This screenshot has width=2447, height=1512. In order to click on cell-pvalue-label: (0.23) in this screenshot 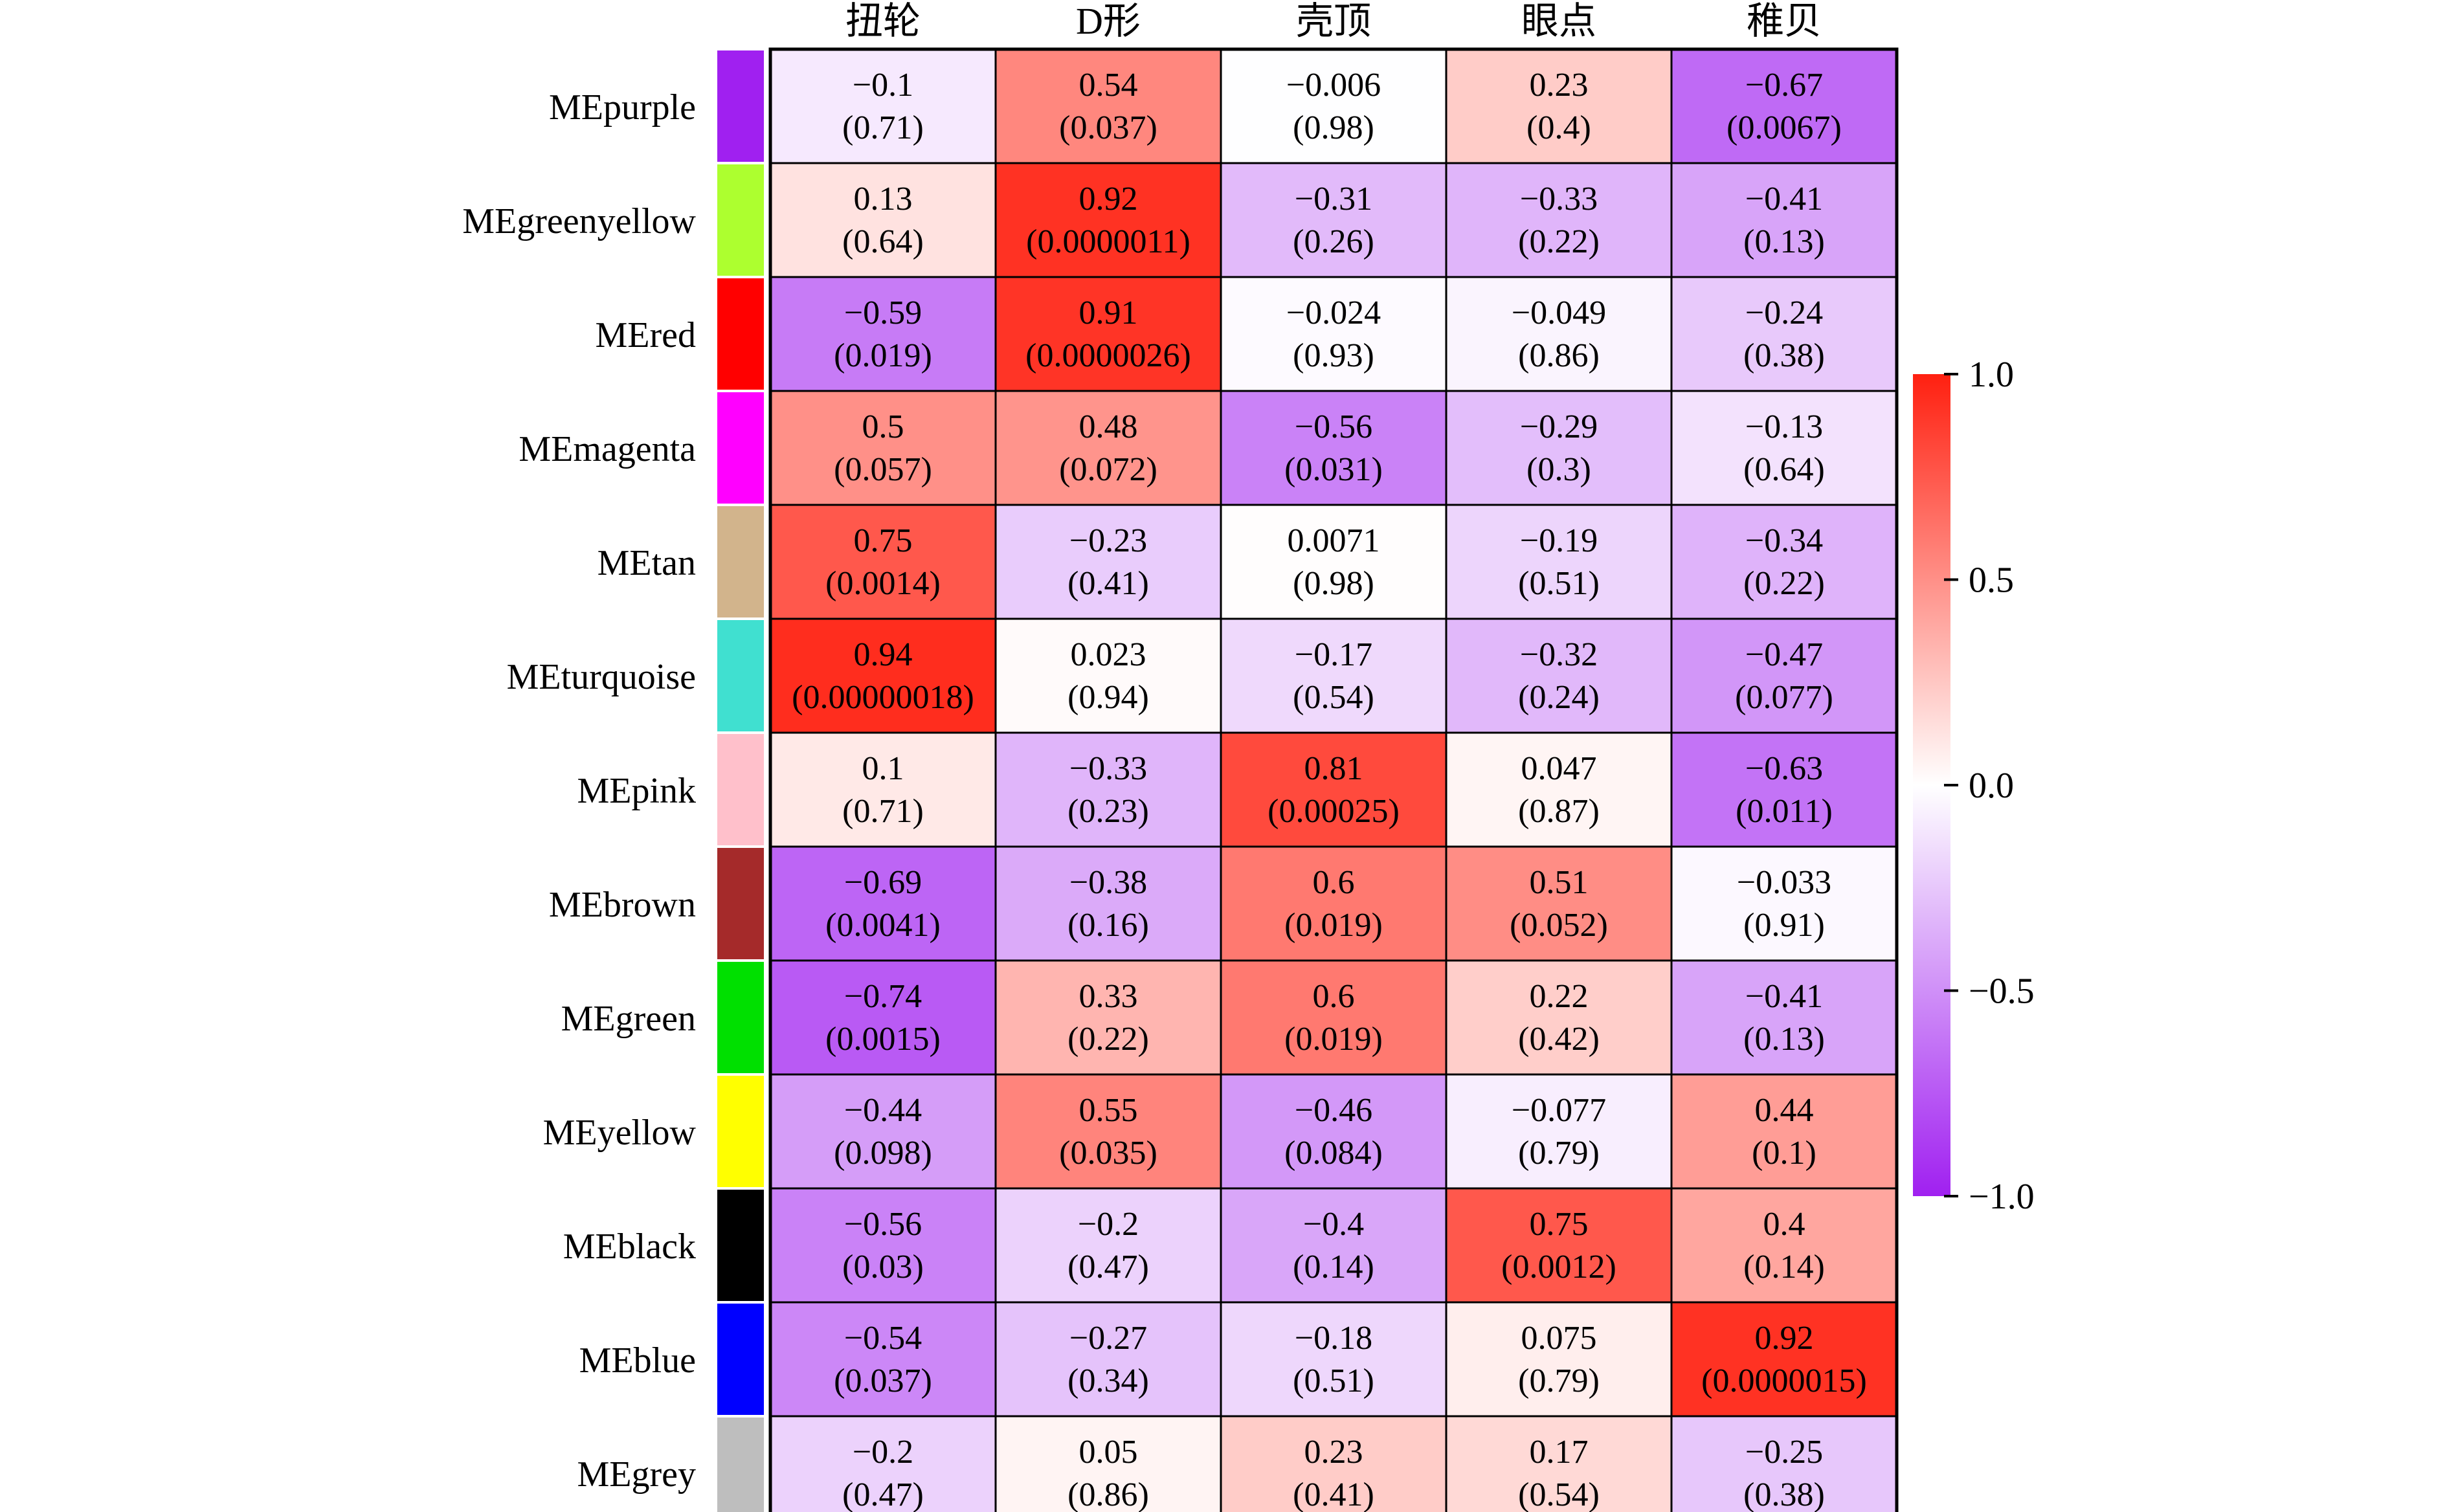, I will do `click(1108, 811)`.